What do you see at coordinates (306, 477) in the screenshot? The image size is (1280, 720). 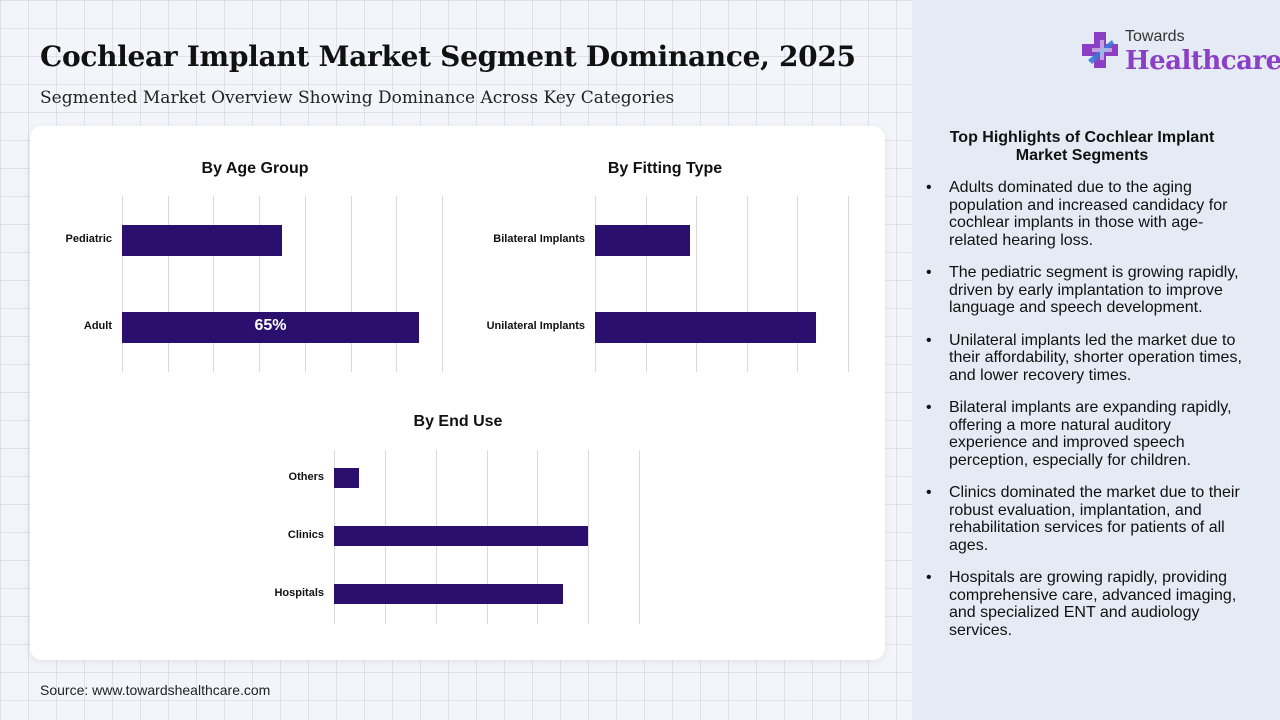 I see `category-label: Others` at bounding box center [306, 477].